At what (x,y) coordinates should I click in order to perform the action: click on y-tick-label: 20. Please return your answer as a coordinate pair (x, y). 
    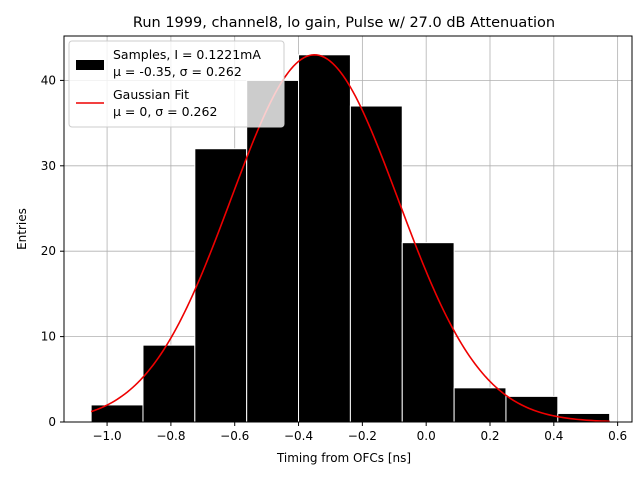
    Looking at the image, I should click on (48, 251).